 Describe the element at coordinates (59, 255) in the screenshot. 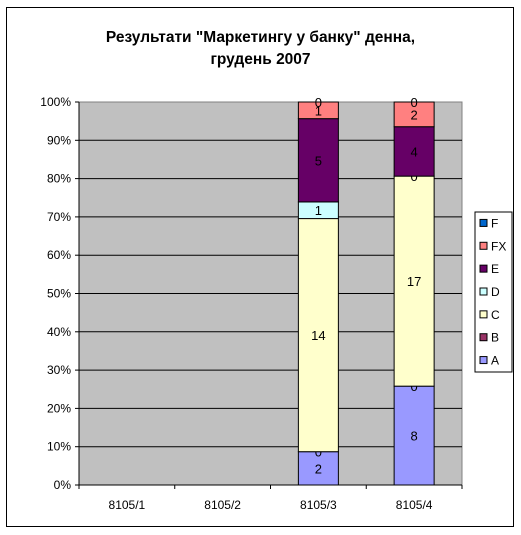

I see `y-tick-label: 60%` at that location.